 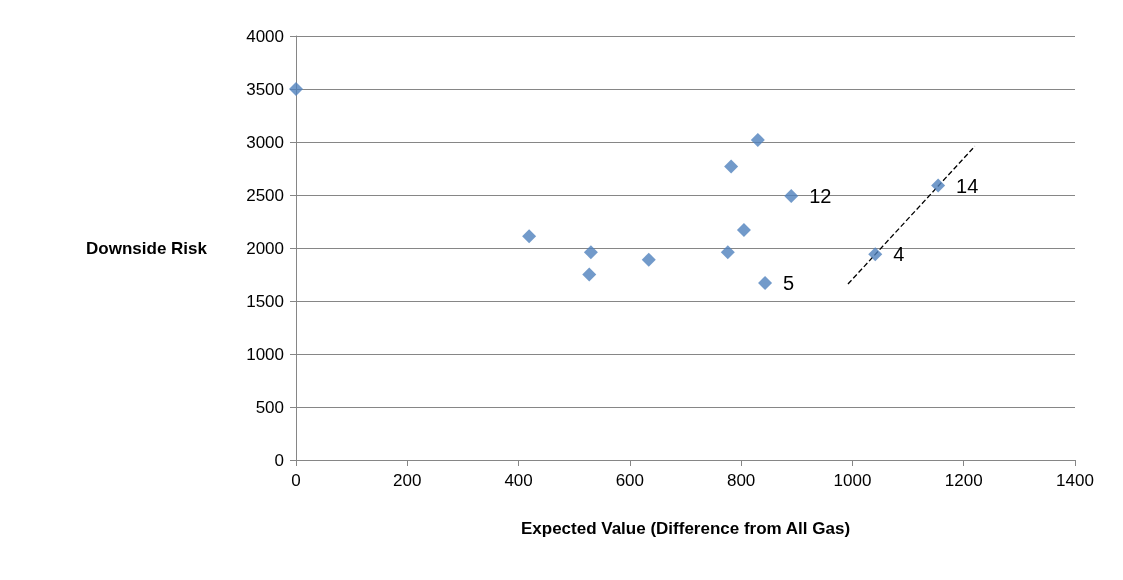 I want to click on y-tick-label: 1500, so click(x=265, y=301).